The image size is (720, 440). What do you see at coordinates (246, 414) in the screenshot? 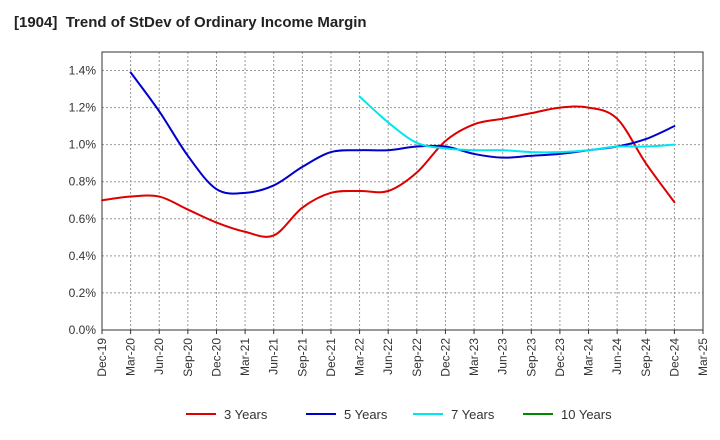
I see `legend-label: 3 Years` at bounding box center [246, 414].